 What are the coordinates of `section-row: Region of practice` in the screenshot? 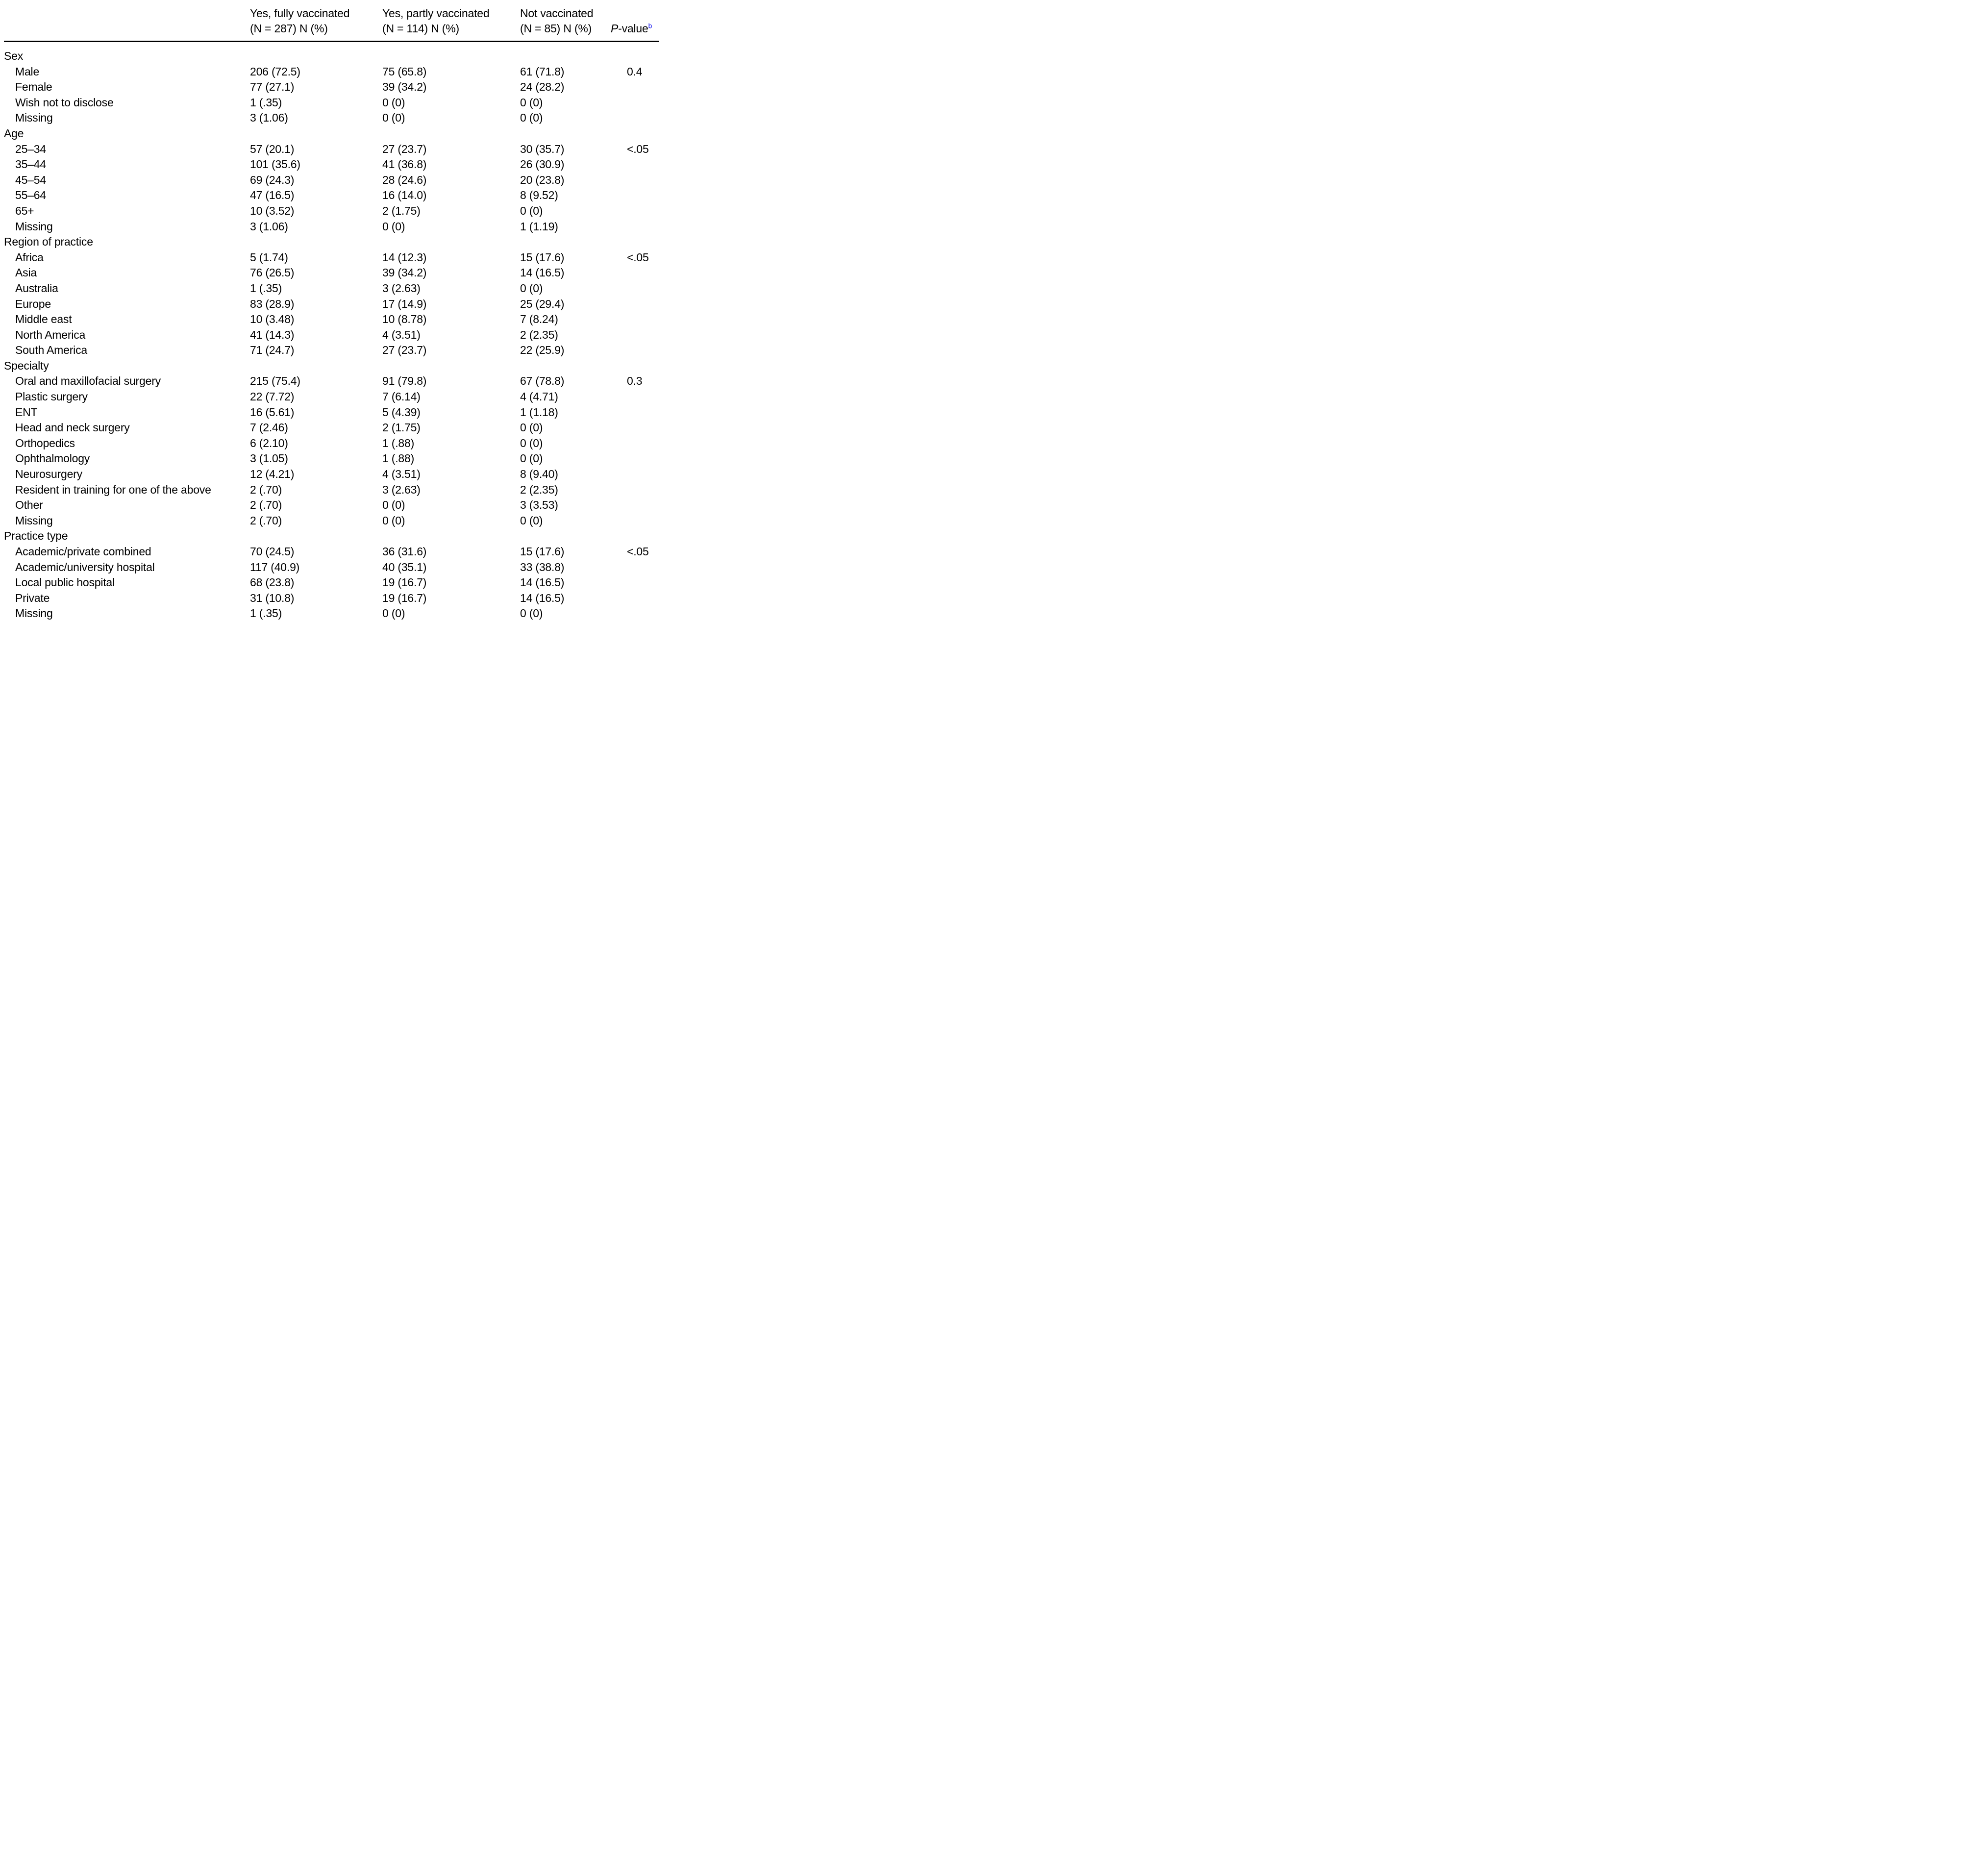 It's located at (331, 242).